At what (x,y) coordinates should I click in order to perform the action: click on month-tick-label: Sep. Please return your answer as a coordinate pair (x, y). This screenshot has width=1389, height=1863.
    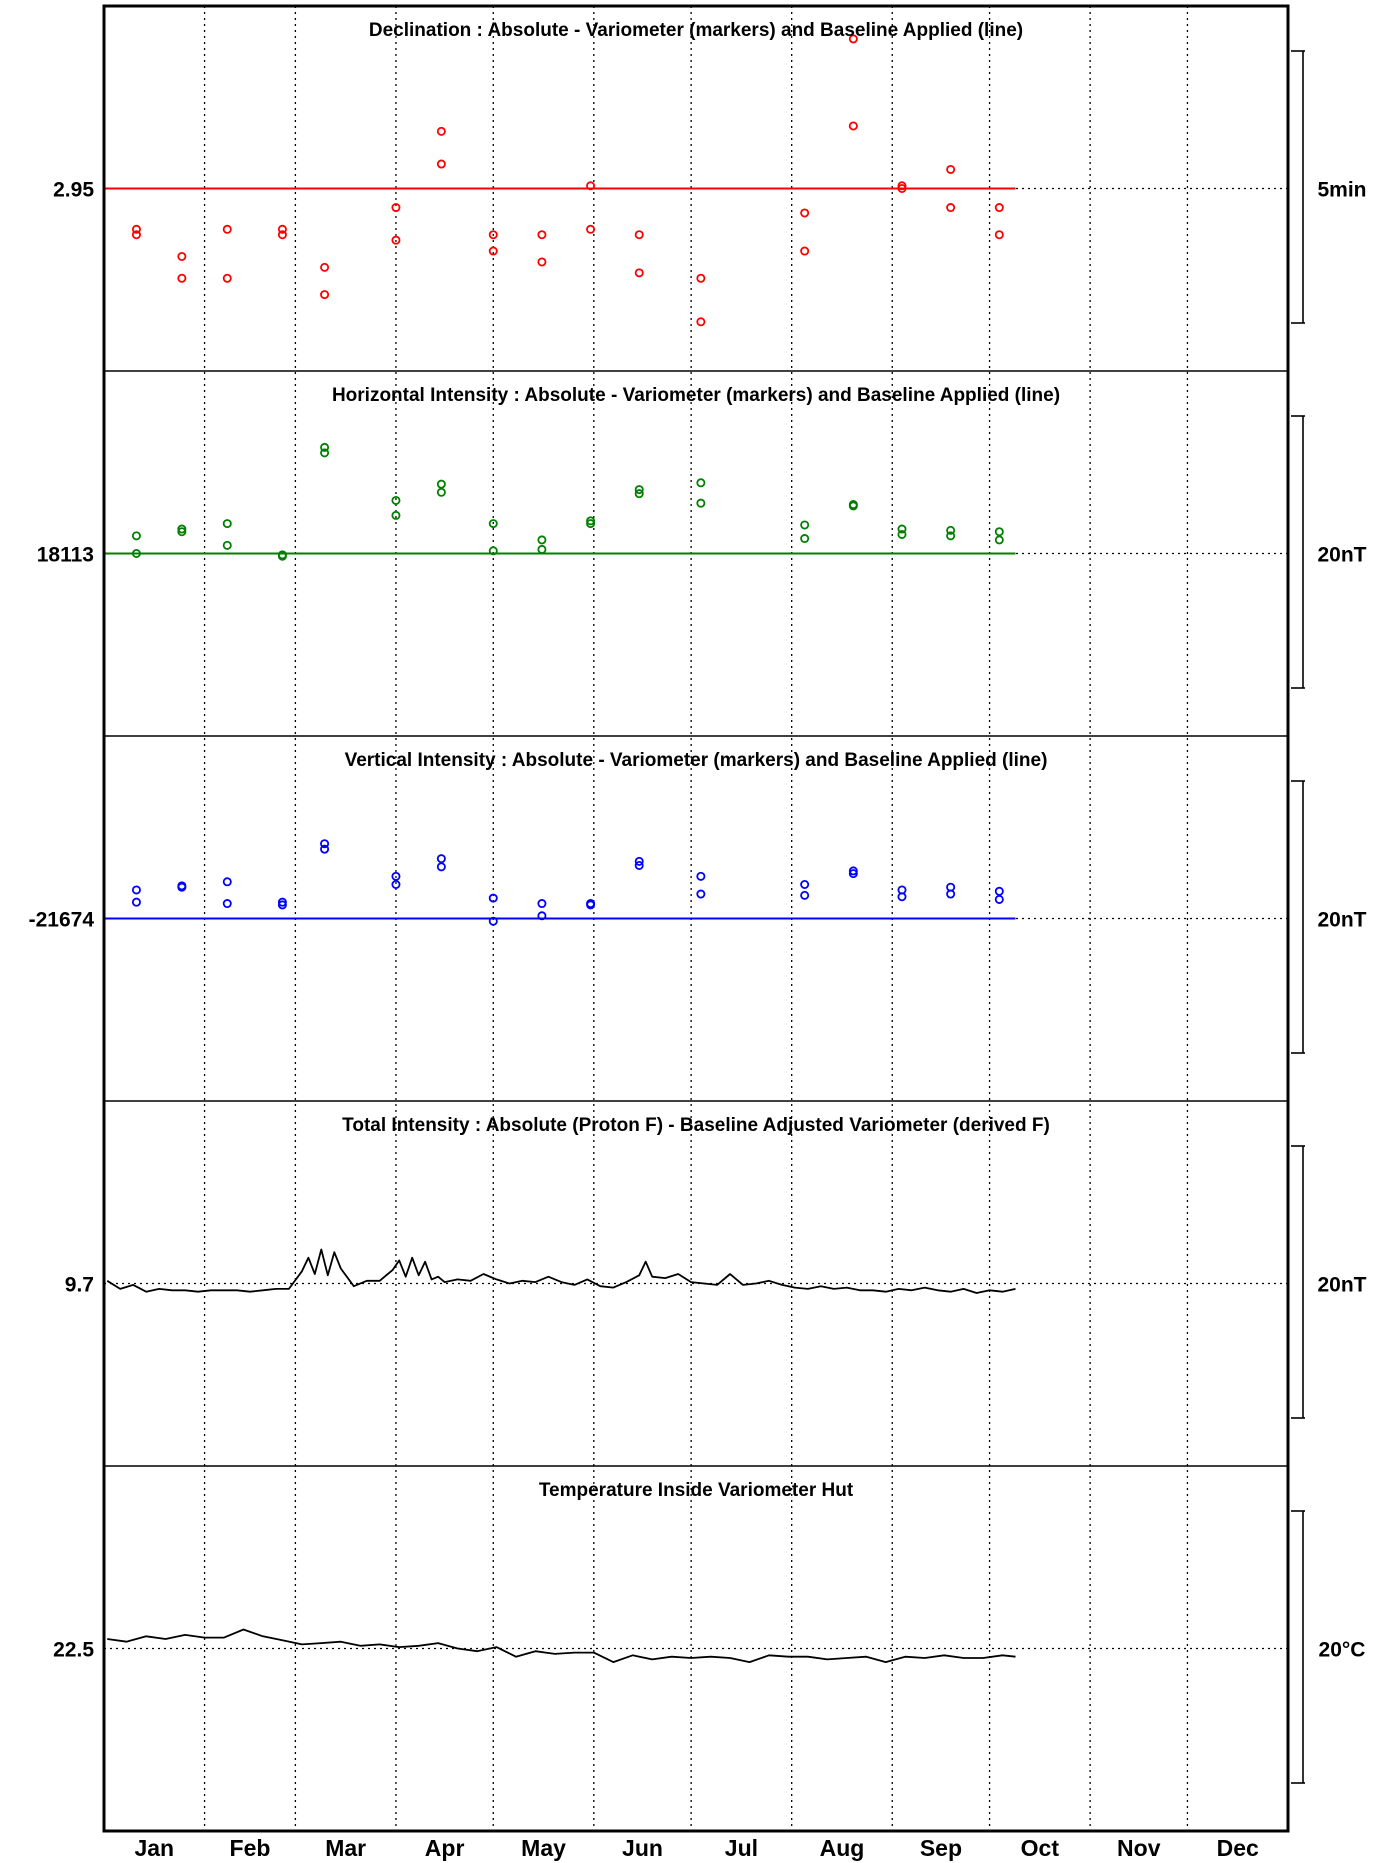
    Looking at the image, I should click on (941, 1848).